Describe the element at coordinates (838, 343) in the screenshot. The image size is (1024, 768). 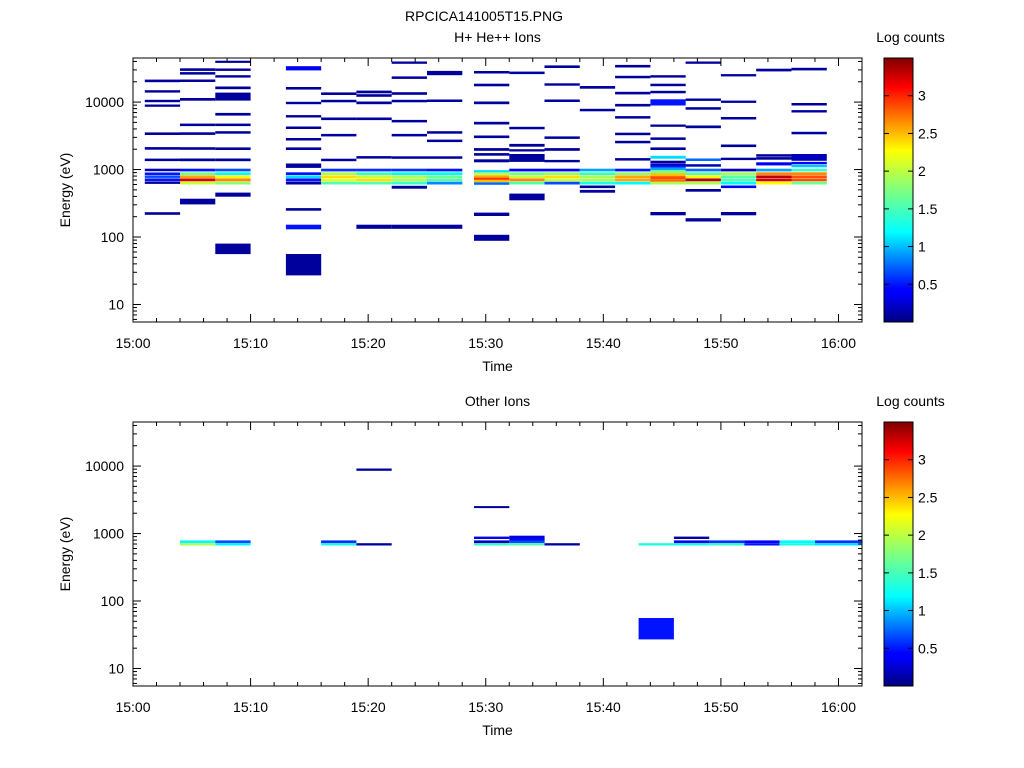
I see `x-tick-label: 16:00` at that location.